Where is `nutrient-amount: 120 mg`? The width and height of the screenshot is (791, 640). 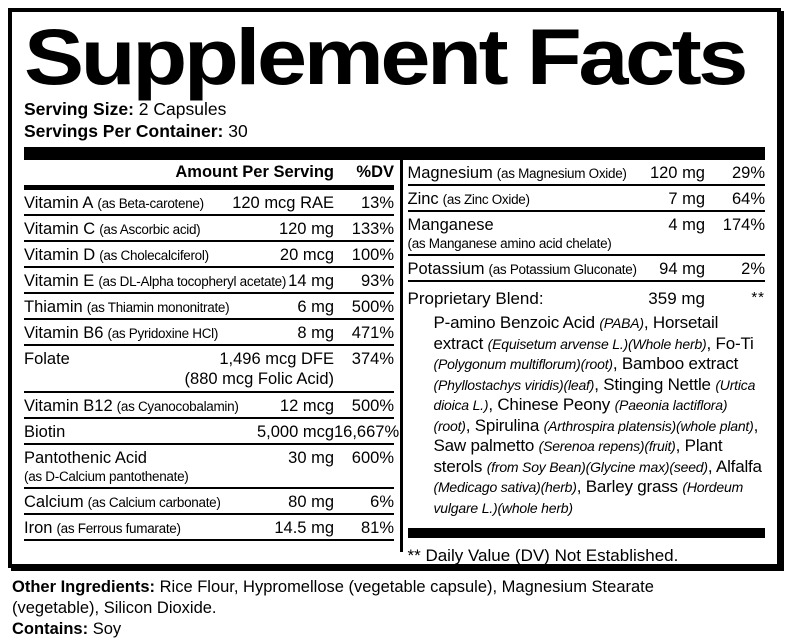 nutrient-amount: 120 mg is located at coordinates (306, 228).